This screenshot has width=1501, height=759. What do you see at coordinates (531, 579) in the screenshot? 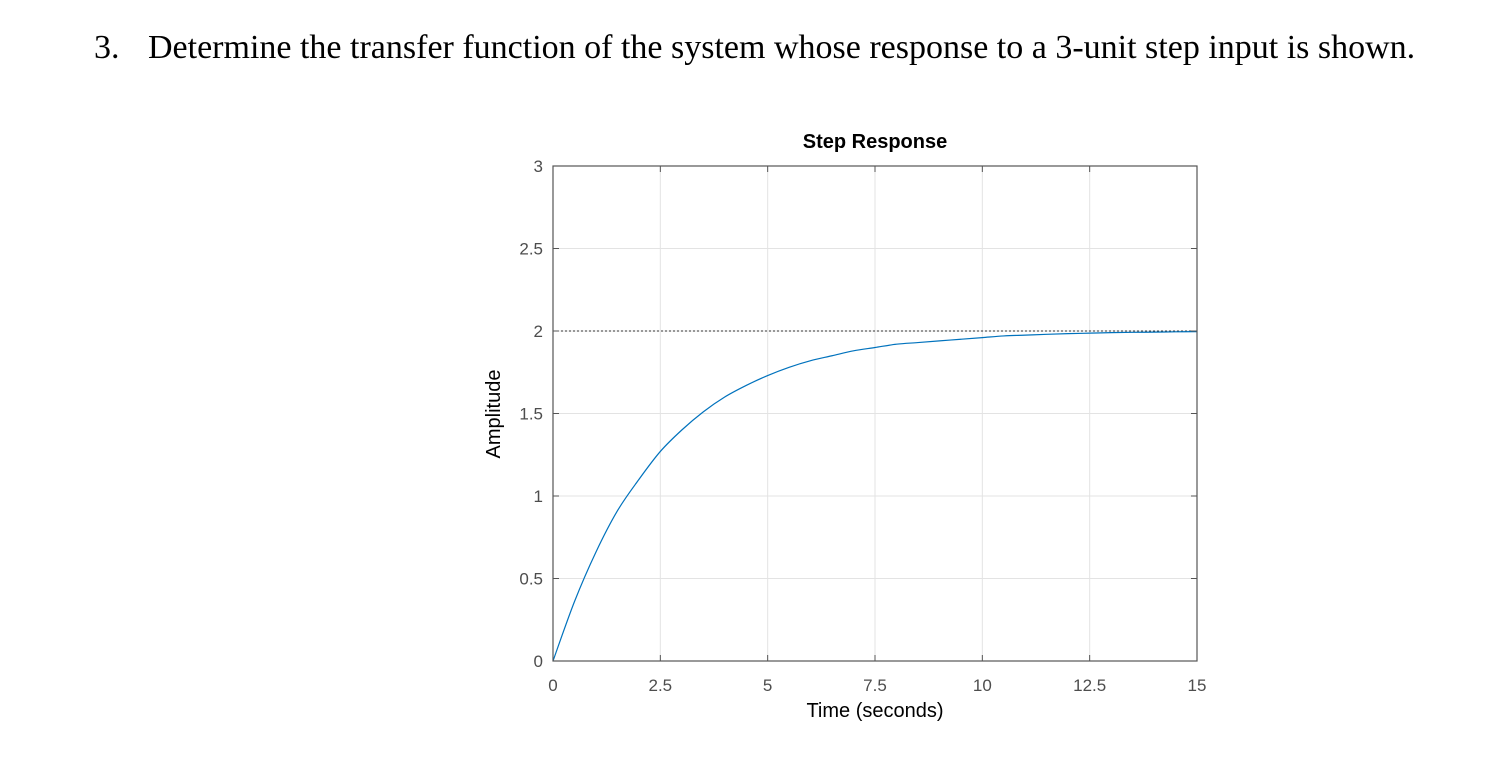
I see `y-tick-label: 0.5` at bounding box center [531, 579].